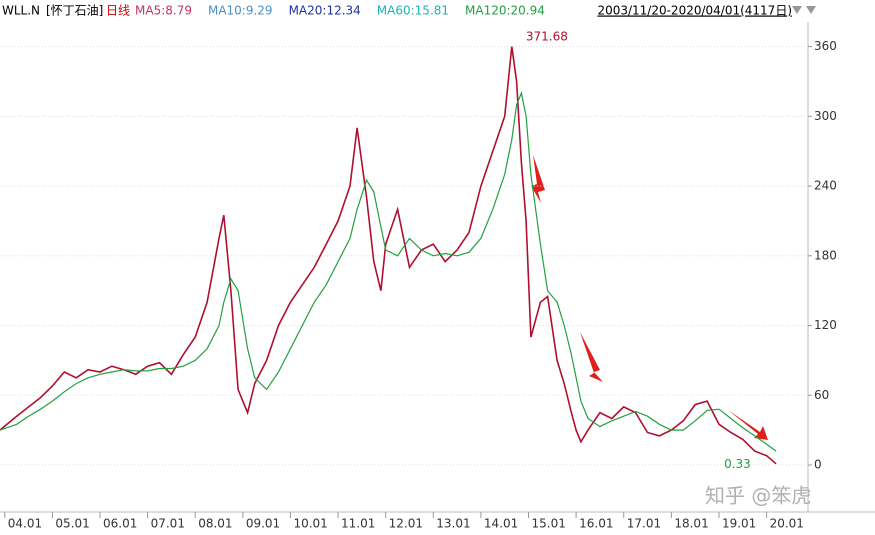  What do you see at coordinates (263, 524) in the screenshot?
I see `x-tick-label: 09.01` at bounding box center [263, 524].